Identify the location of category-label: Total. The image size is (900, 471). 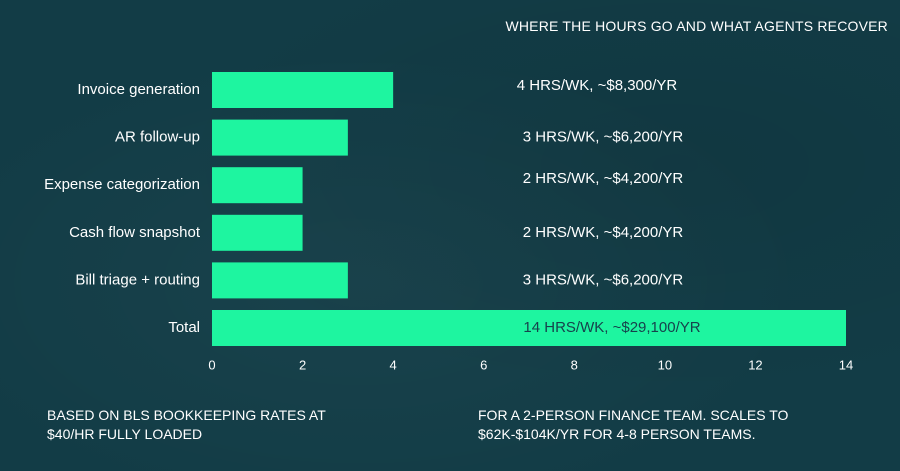
(184, 327).